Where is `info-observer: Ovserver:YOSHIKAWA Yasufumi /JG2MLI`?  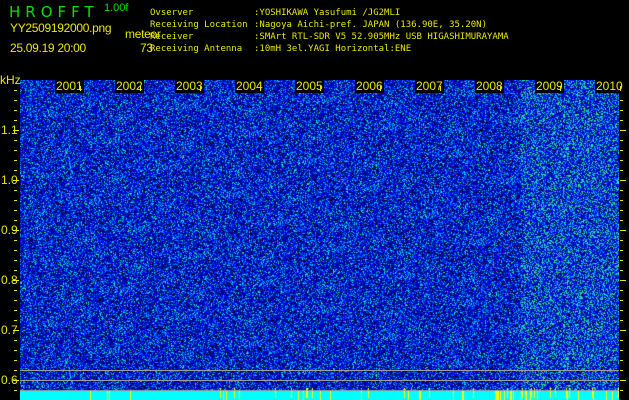 info-observer: Ovserver:YOSHIKAWA Yasufumi /JG2MLI is located at coordinates (275, 13).